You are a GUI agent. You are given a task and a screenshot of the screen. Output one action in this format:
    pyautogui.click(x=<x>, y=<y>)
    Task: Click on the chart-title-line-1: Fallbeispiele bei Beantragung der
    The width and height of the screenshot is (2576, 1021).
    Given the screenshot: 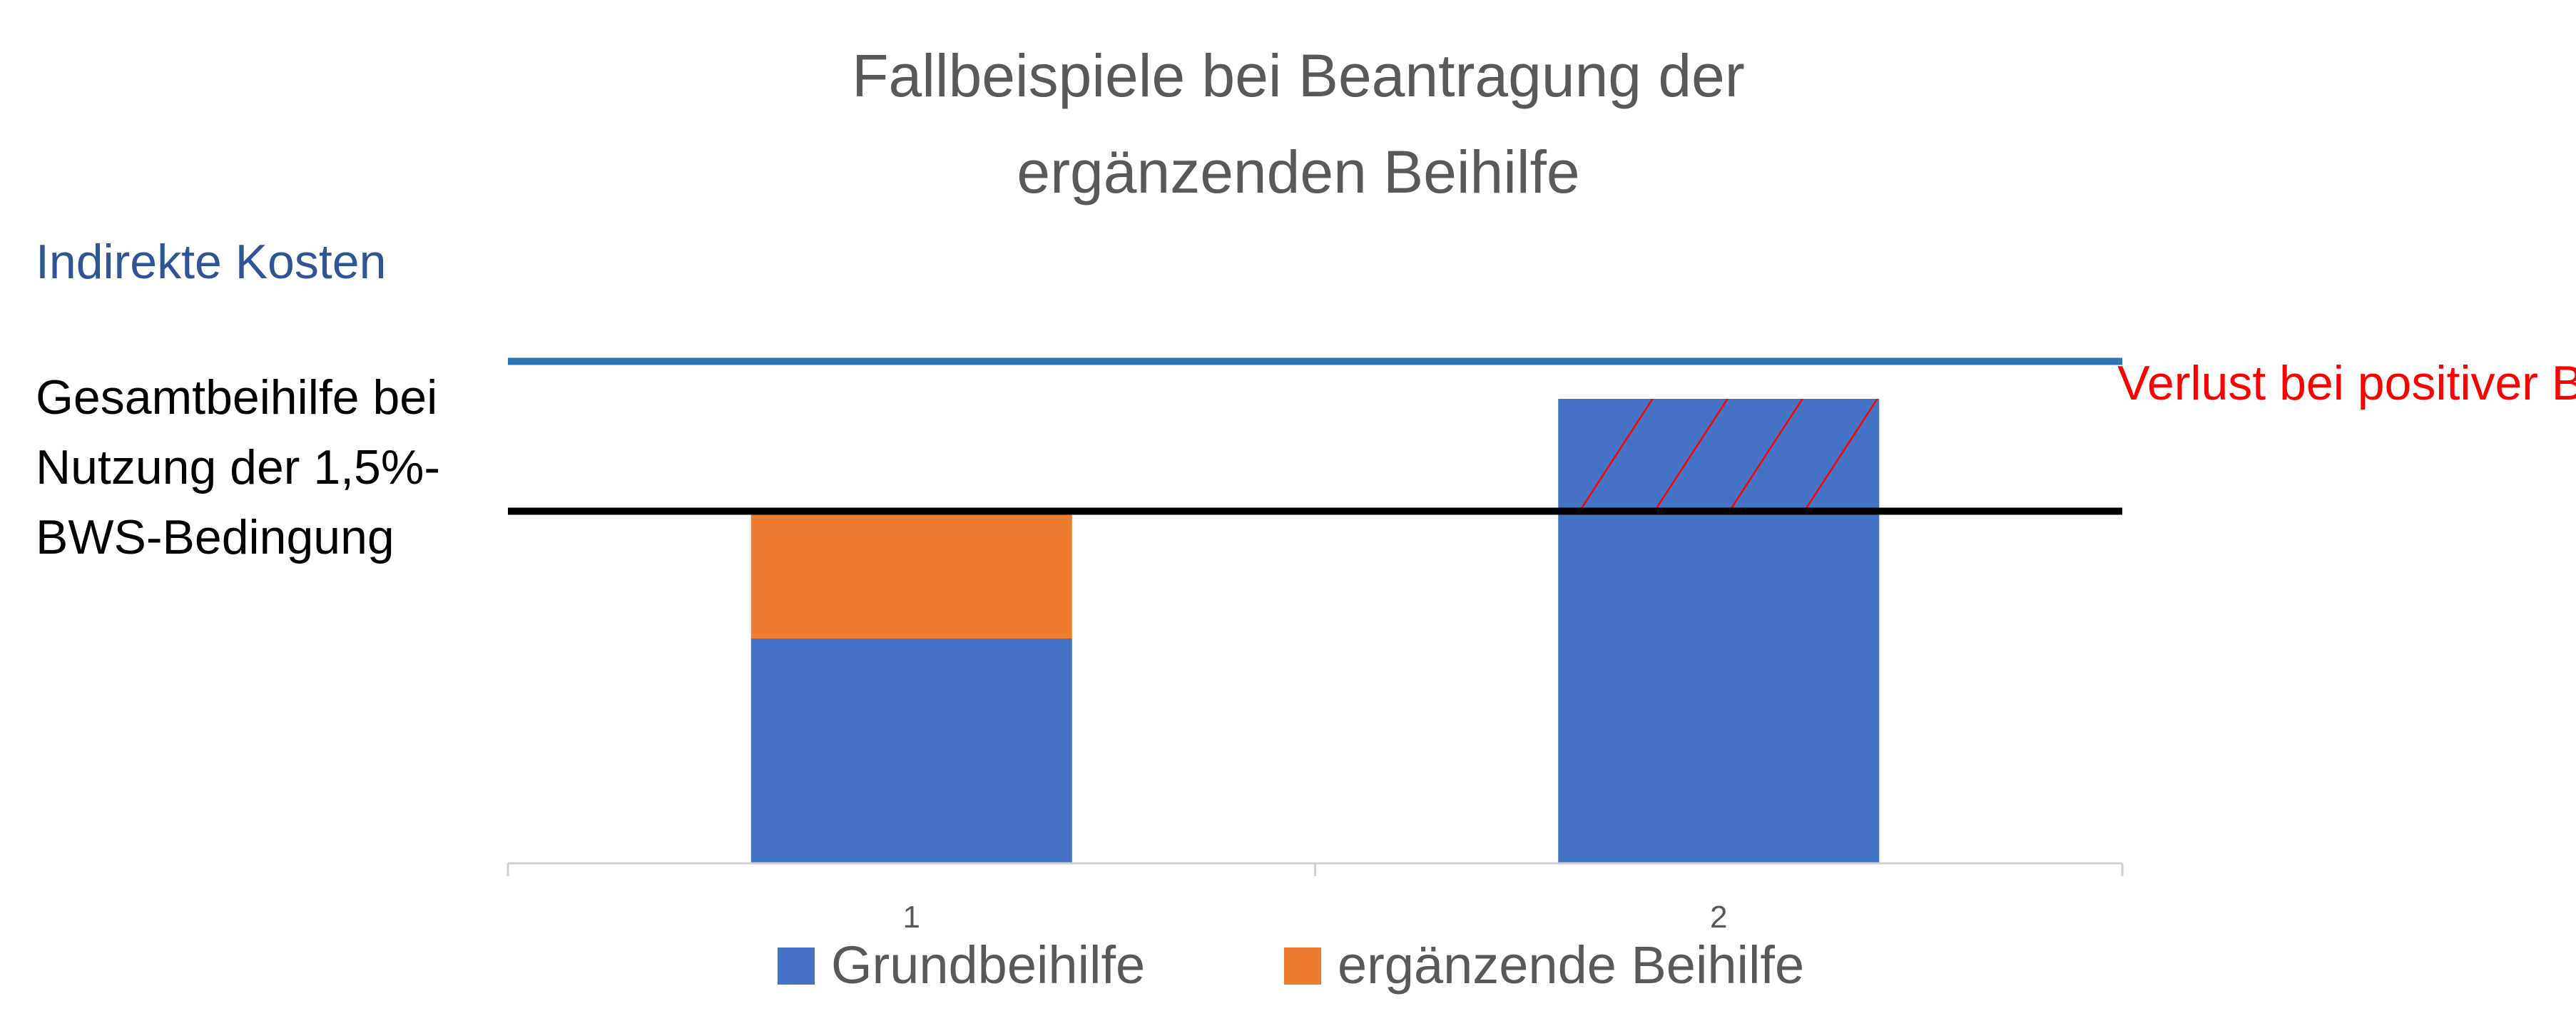 What is the action you would take?
    pyautogui.click(x=1298, y=75)
    